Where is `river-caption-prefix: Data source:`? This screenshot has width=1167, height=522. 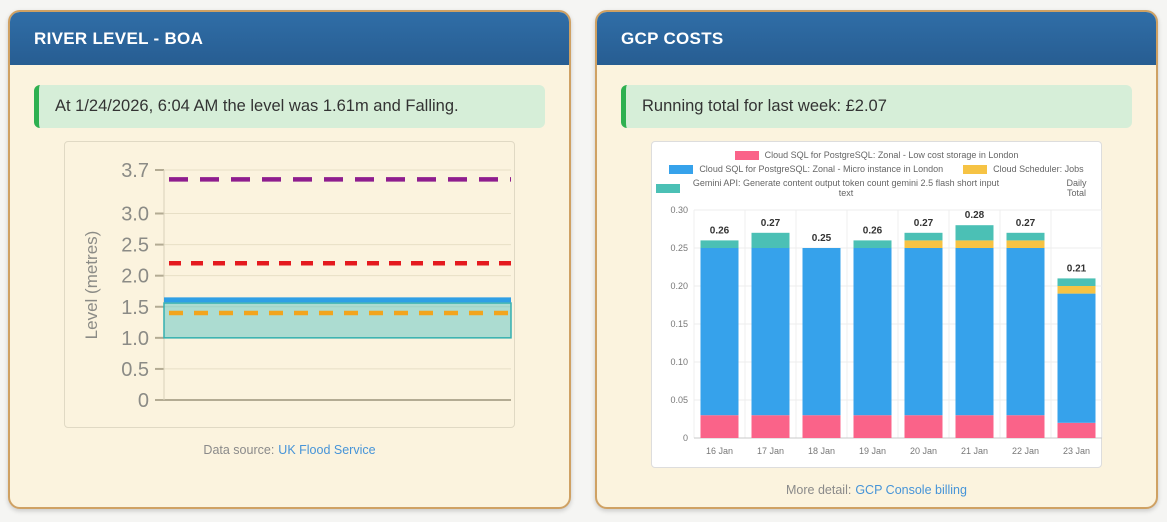
river-caption-prefix: Data source: is located at coordinates (239, 450).